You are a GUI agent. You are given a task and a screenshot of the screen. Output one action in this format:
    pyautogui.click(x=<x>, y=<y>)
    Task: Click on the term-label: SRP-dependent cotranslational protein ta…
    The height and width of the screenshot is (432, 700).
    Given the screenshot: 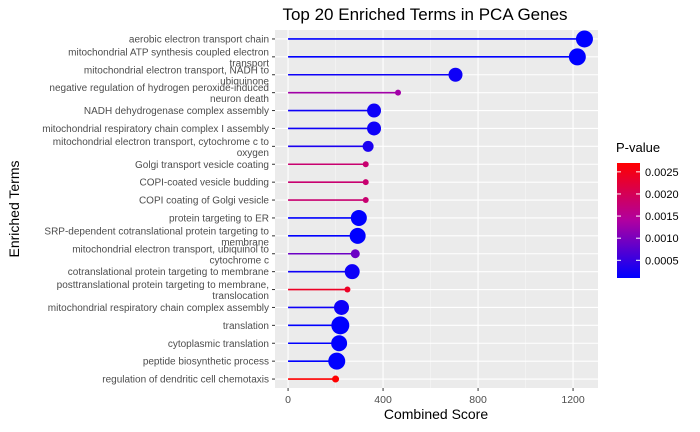 What is the action you would take?
    pyautogui.click(x=156, y=231)
    